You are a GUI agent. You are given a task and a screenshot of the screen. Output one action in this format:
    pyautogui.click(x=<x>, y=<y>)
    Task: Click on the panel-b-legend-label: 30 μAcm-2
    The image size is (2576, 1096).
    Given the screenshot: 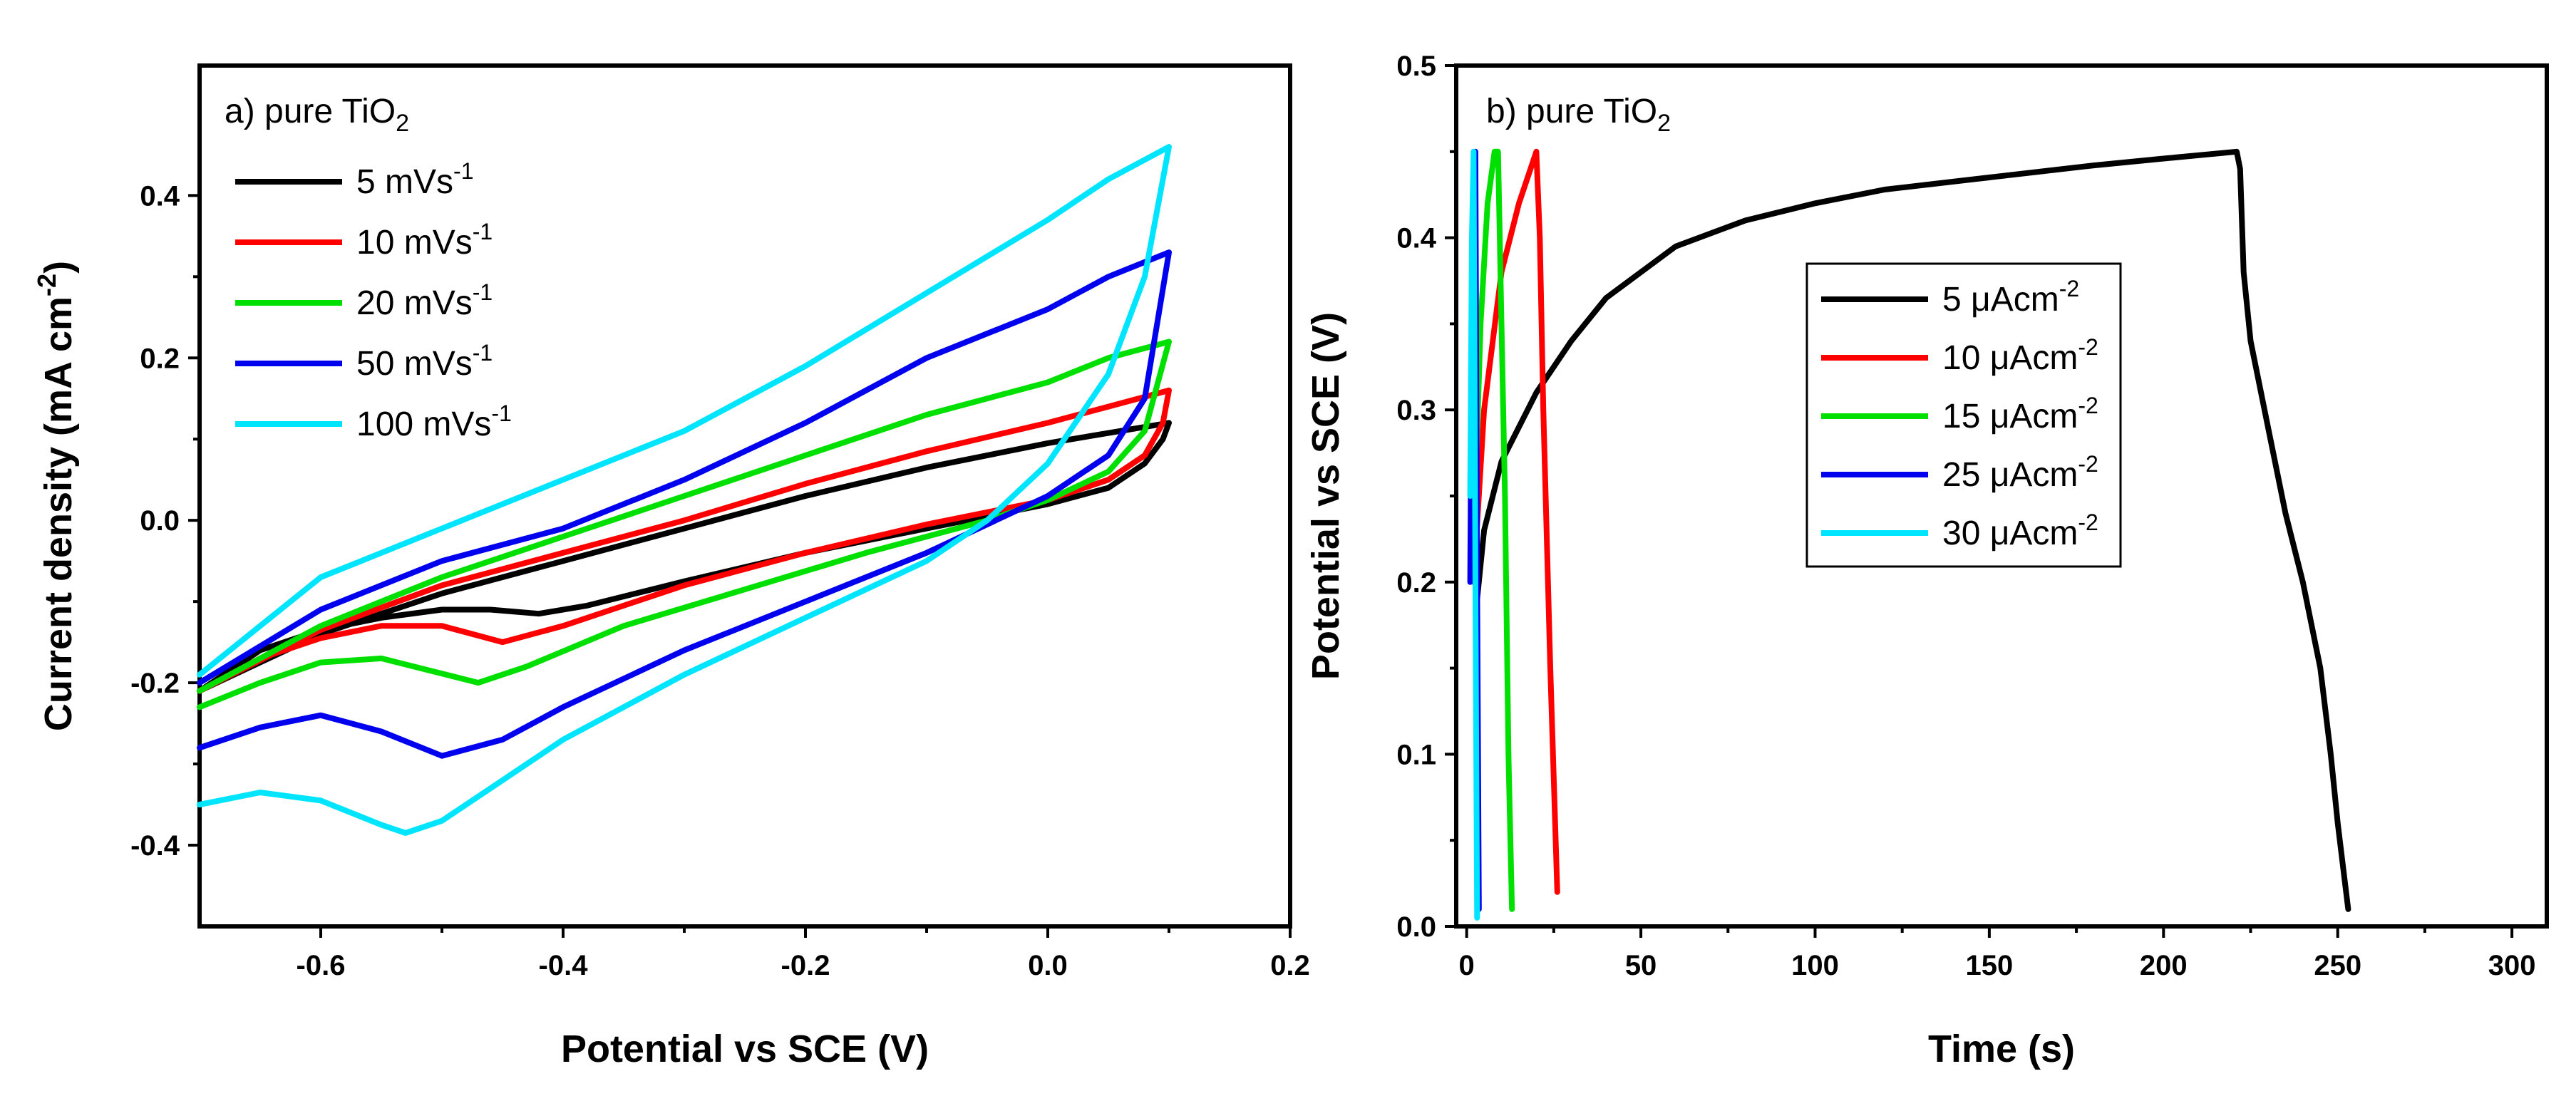 What is the action you would take?
    pyautogui.click(x=2020, y=531)
    